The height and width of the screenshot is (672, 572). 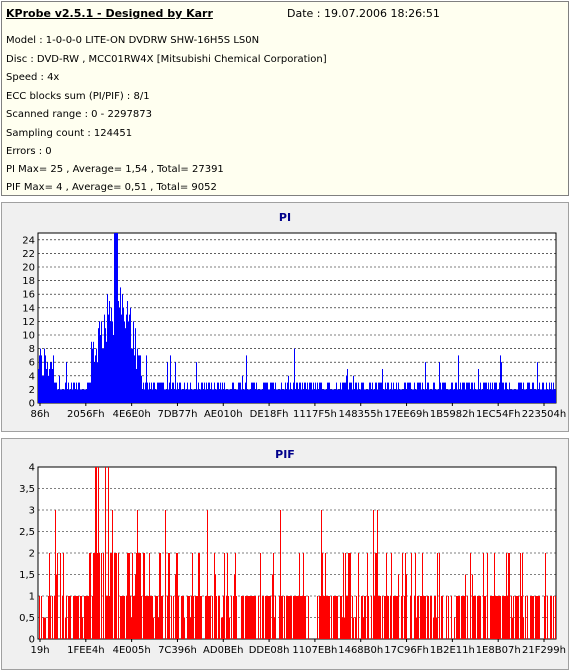 I want to click on x-tick-label: 1B2E11h, so click(x=452, y=650).